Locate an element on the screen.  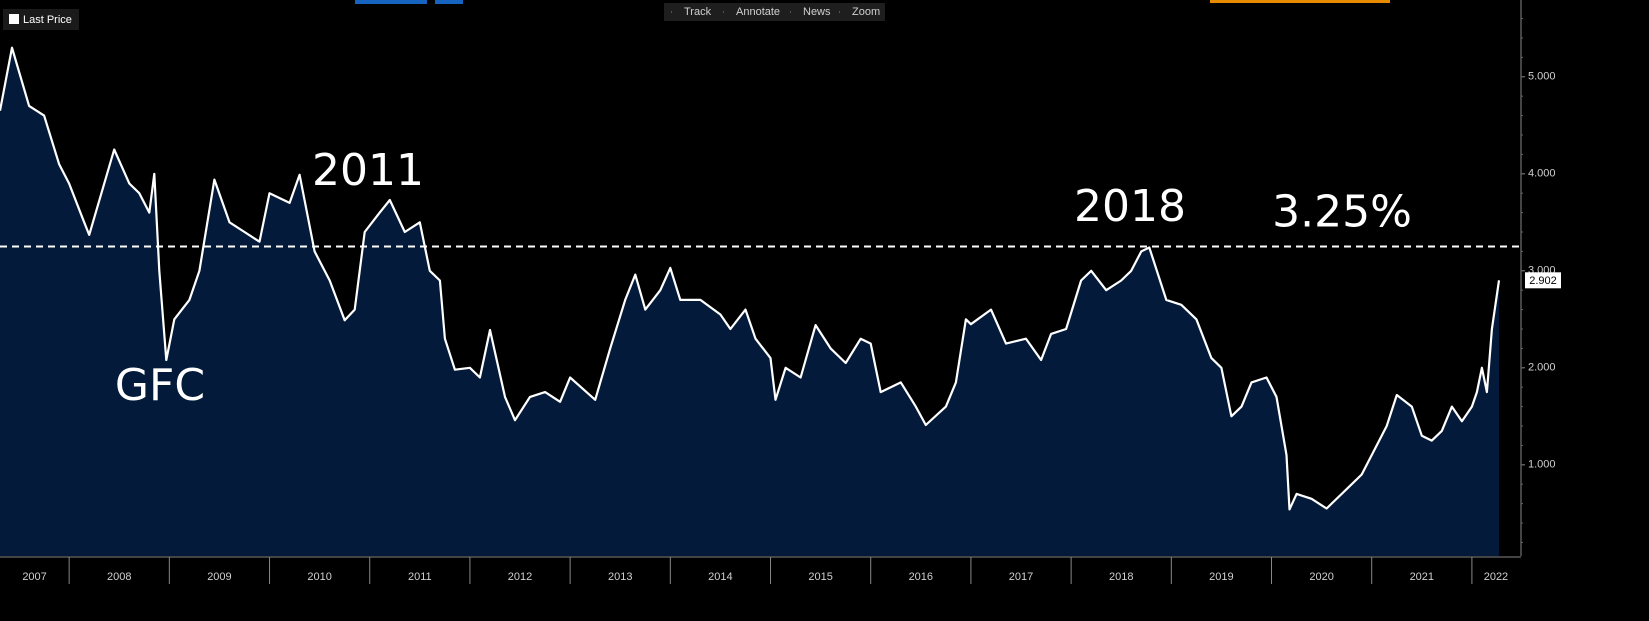
annotation: 2018 is located at coordinates (1130, 206).